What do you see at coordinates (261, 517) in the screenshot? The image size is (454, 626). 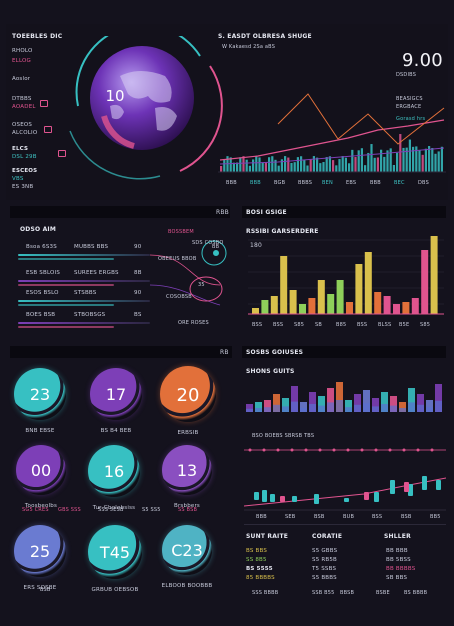 I see `right-chart-x-tick: BBB` at bounding box center [261, 517].